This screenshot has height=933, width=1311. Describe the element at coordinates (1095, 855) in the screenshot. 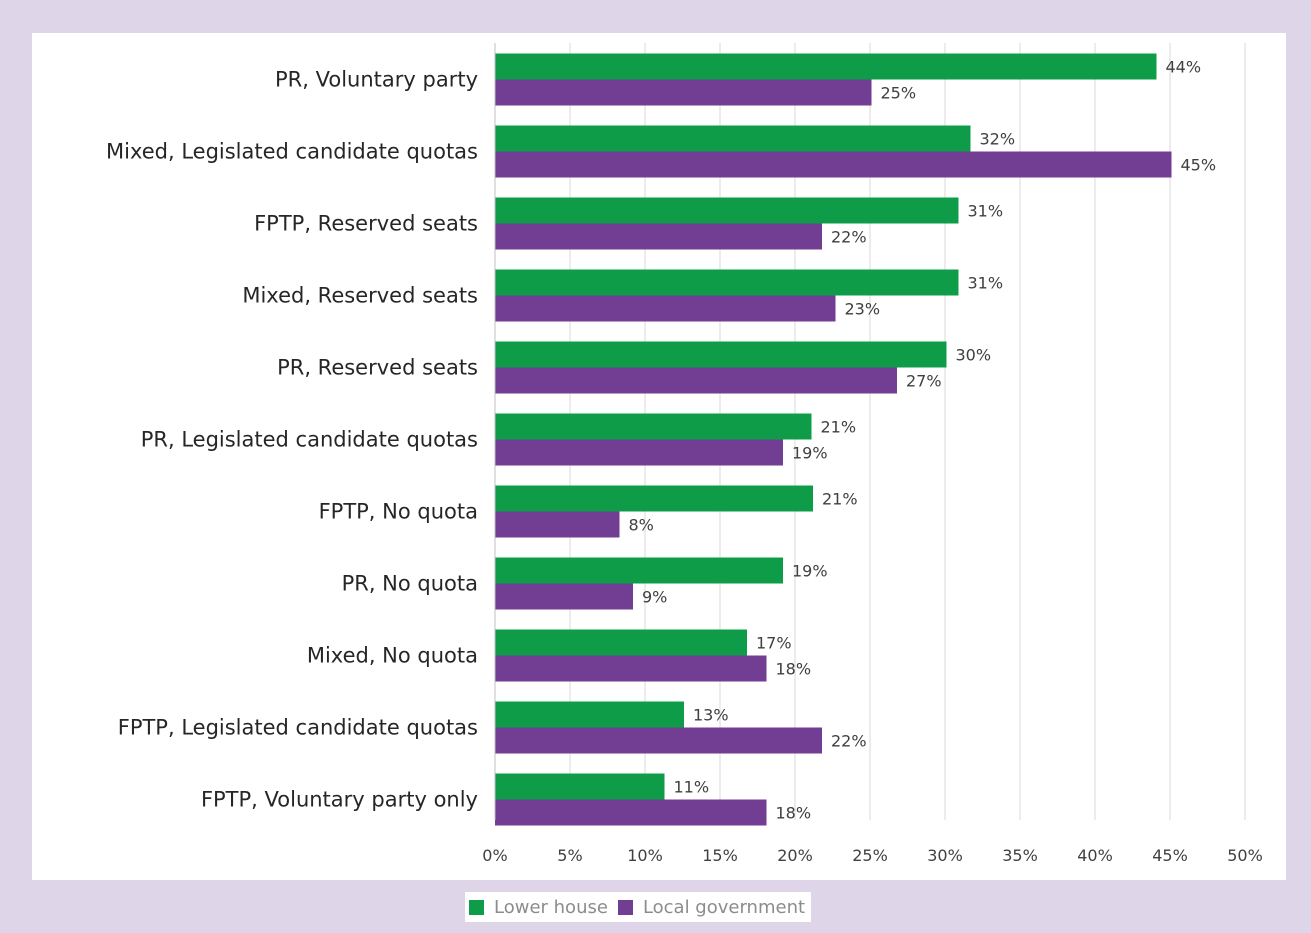

I see `x-tick-label: 40%` at that location.